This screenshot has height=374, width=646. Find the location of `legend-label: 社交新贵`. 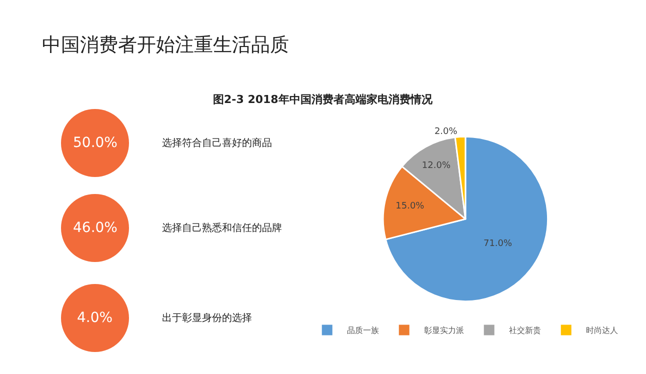

legend-label: 社交新贵 is located at coordinates (525, 331).